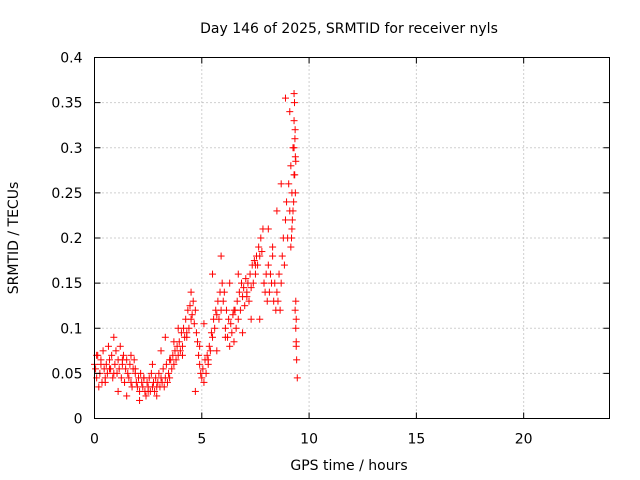 The height and width of the screenshot is (480, 640). I want to click on y-tick-label: 0.3, so click(71, 149).